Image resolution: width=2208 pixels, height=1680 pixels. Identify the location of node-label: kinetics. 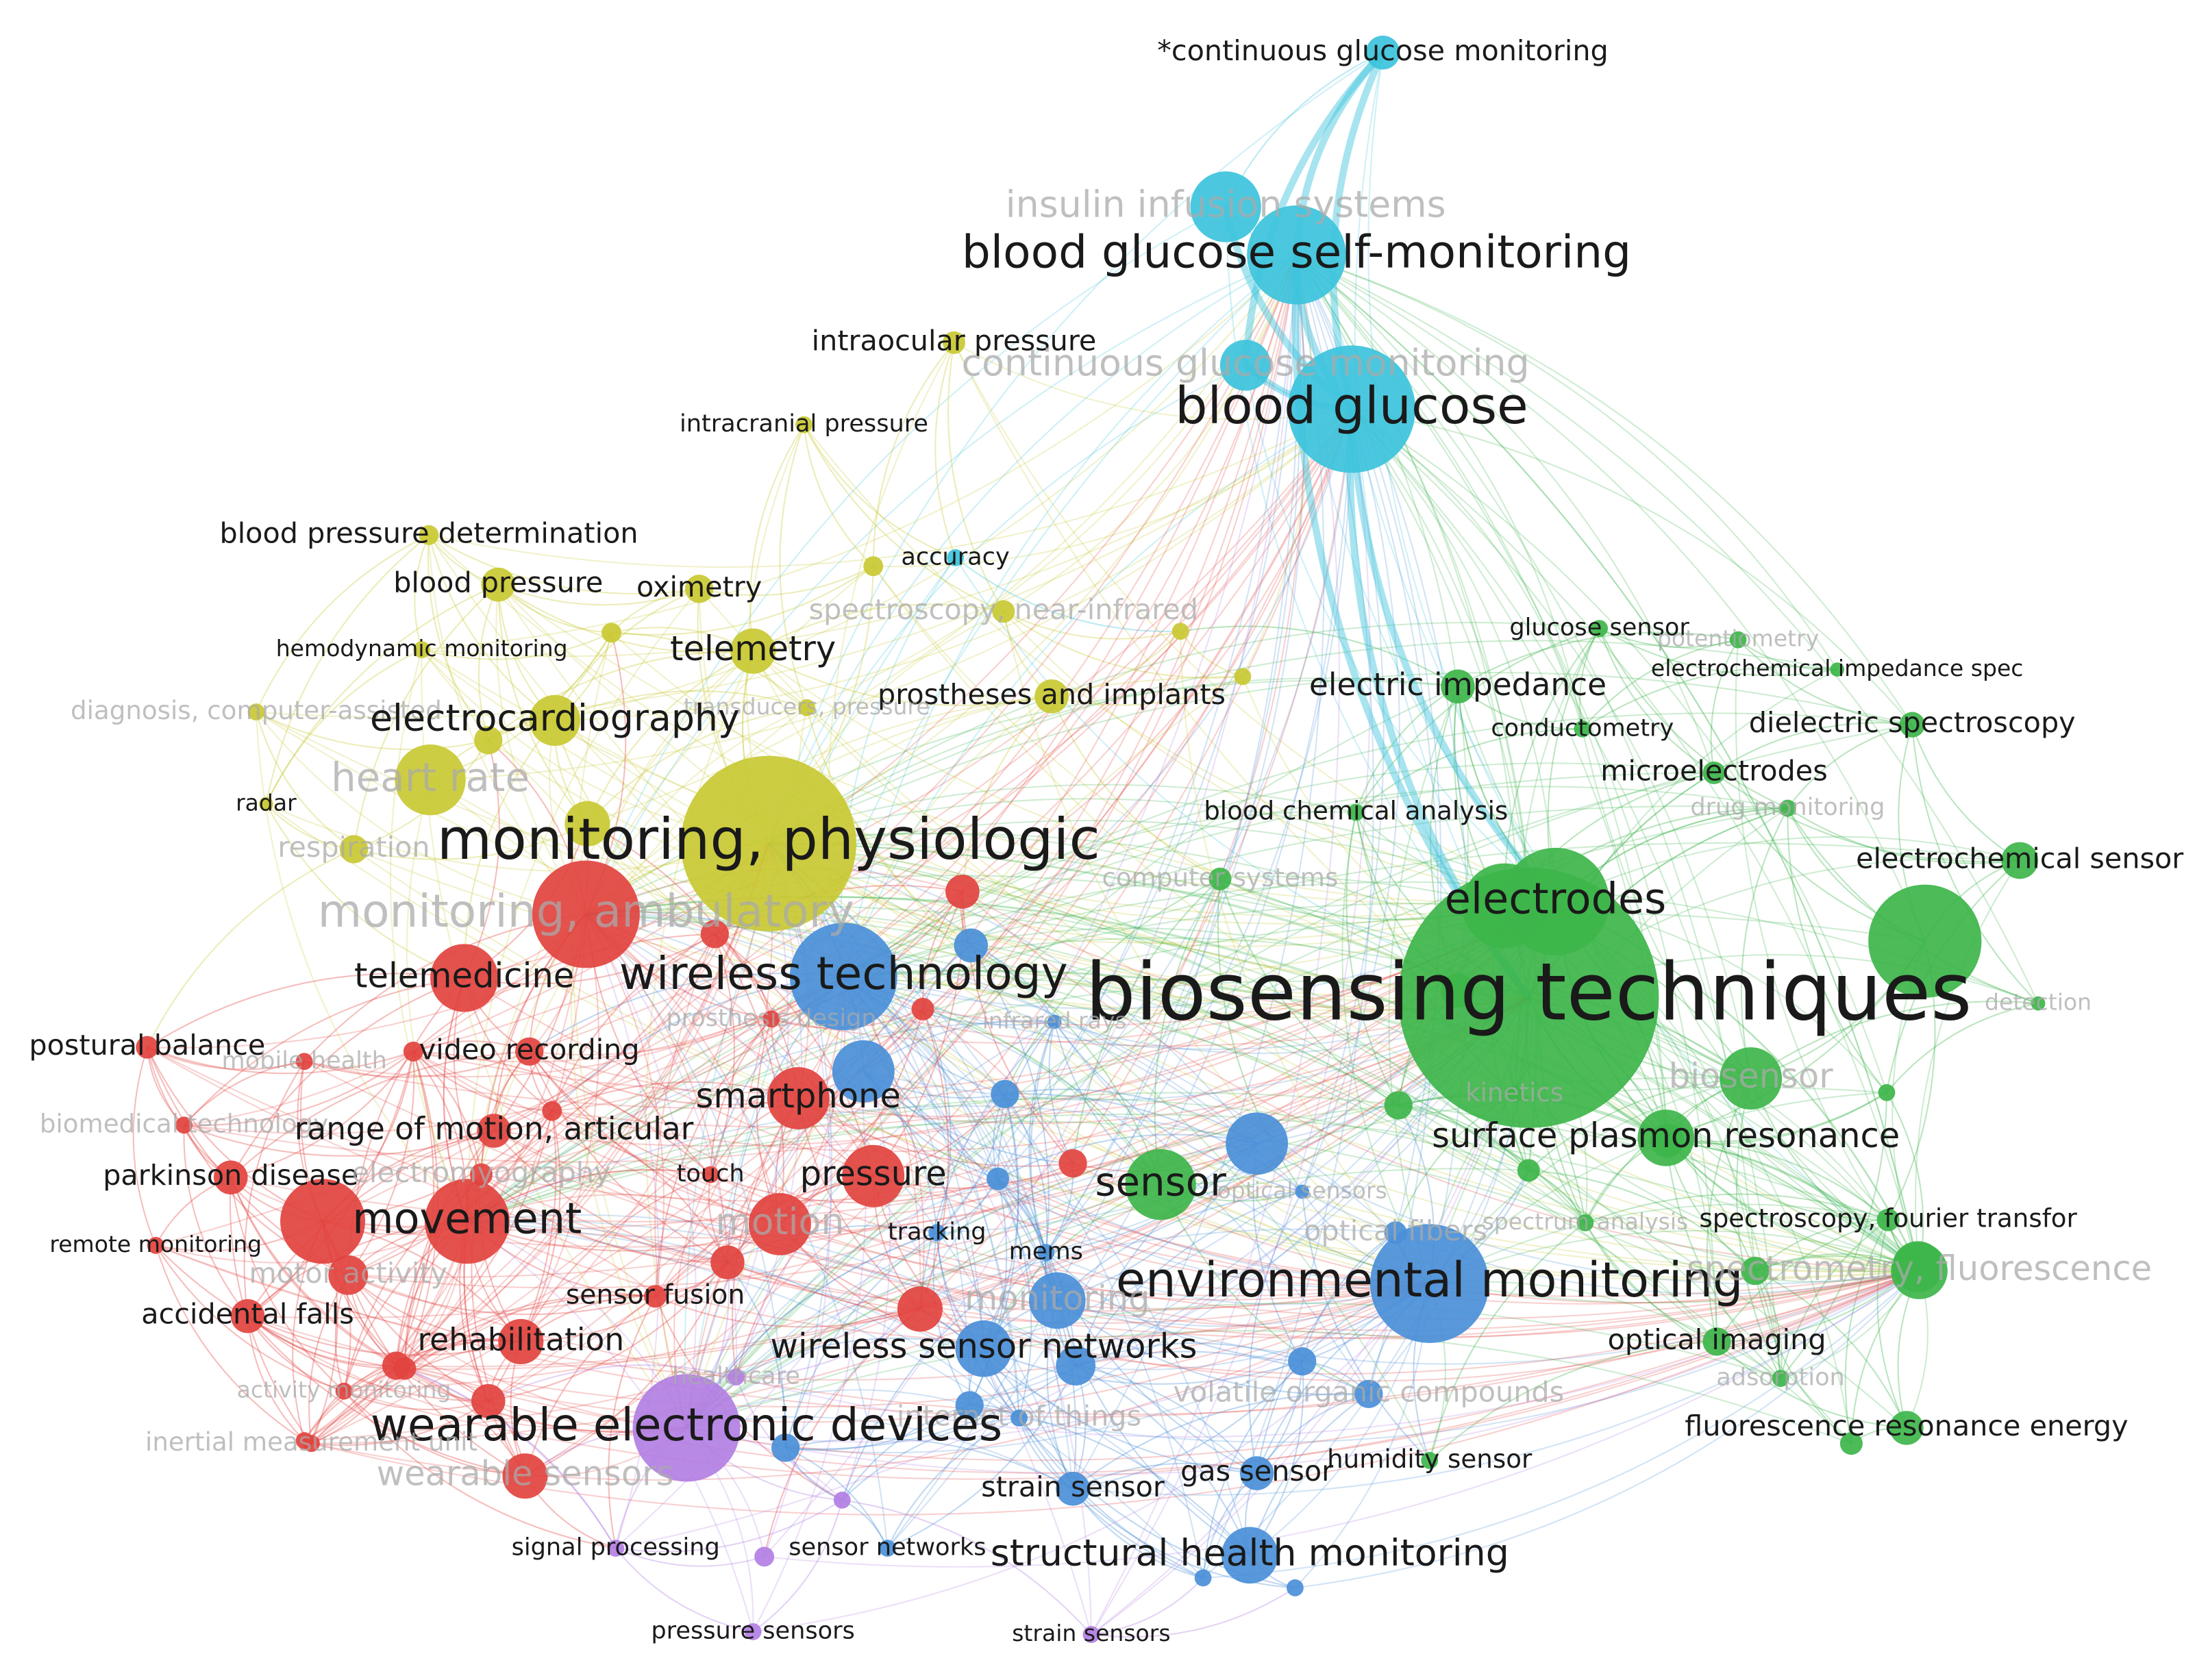
(1514, 1092).